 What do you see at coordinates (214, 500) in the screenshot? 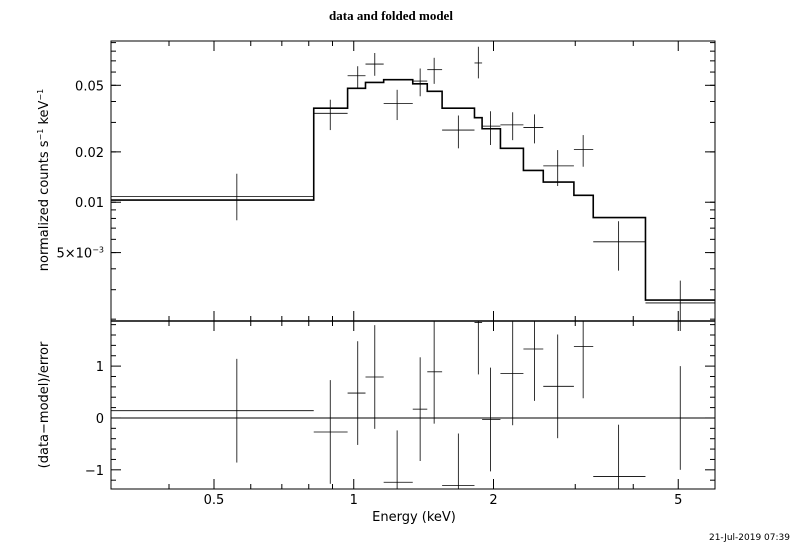
I see `x-tick-label: 0.5` at bounding box center [214, 500].